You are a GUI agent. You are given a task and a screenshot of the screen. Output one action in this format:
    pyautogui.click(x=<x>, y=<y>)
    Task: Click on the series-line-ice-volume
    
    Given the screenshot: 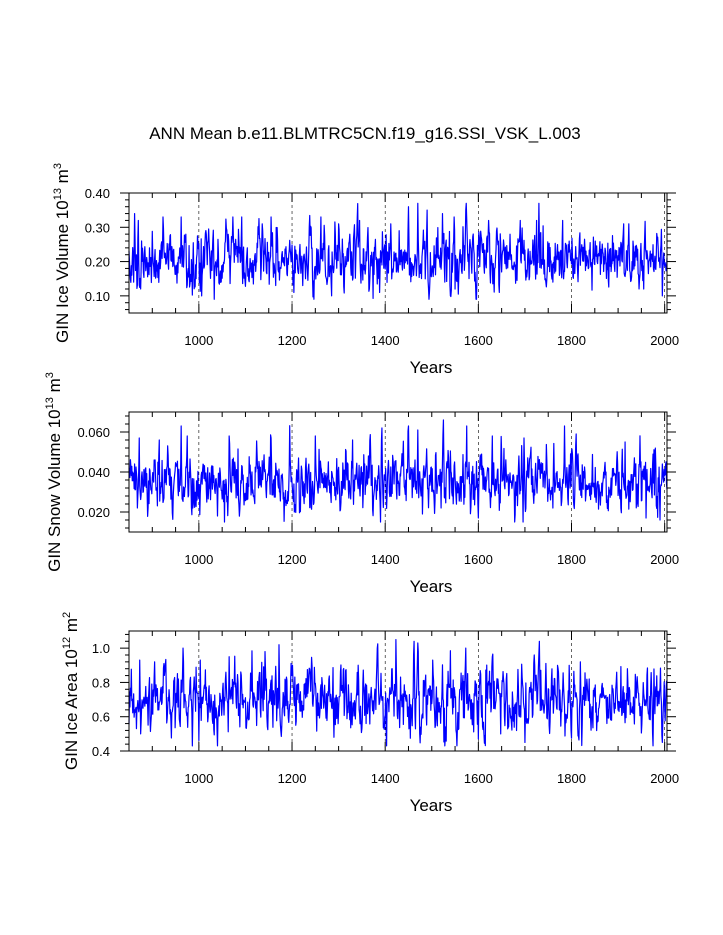 What is the action you would take?
    pyautogui.click(x=398, y=251)
    